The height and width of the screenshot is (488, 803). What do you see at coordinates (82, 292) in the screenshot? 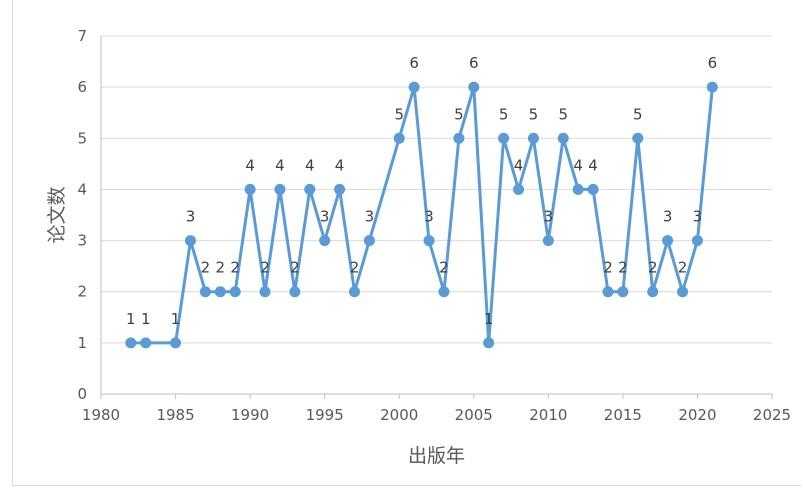
I see `y-tick-label: 2` at bounding box center [82, 292].